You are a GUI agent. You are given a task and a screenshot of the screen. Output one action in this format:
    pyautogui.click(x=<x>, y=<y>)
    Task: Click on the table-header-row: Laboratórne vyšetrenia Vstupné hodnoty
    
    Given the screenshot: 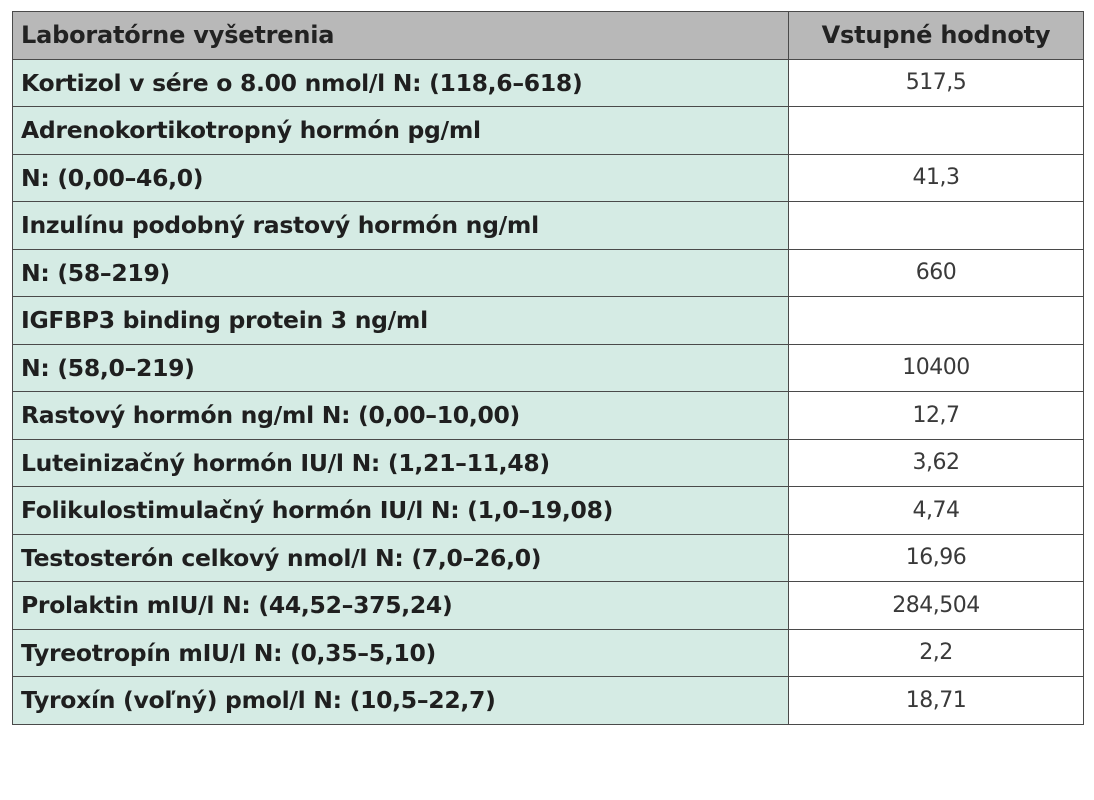 What is the action you would take?
    pyautogui.click(x=548, y=35)
    